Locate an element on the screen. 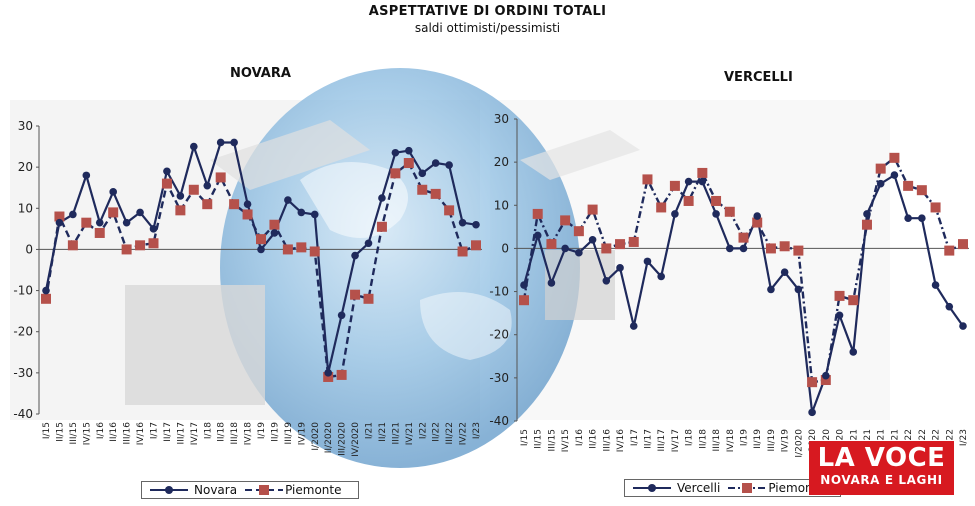 Image resolution: width=975 pixels, height=506 pixels. novara-x-tick-label: III/2020 is located at coordinates (343, 439).